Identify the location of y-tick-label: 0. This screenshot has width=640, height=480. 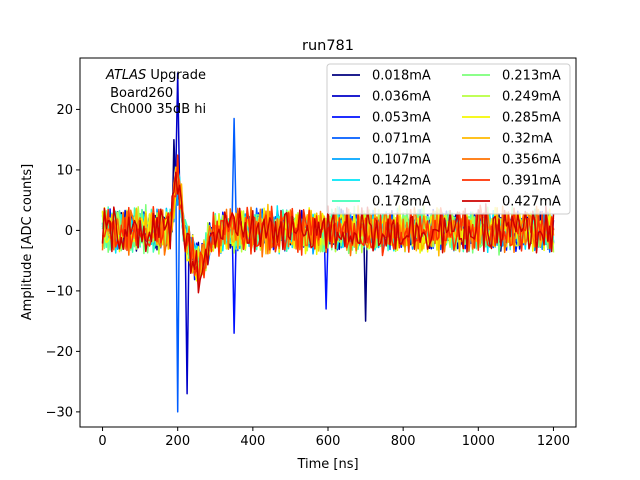
(69, 231).